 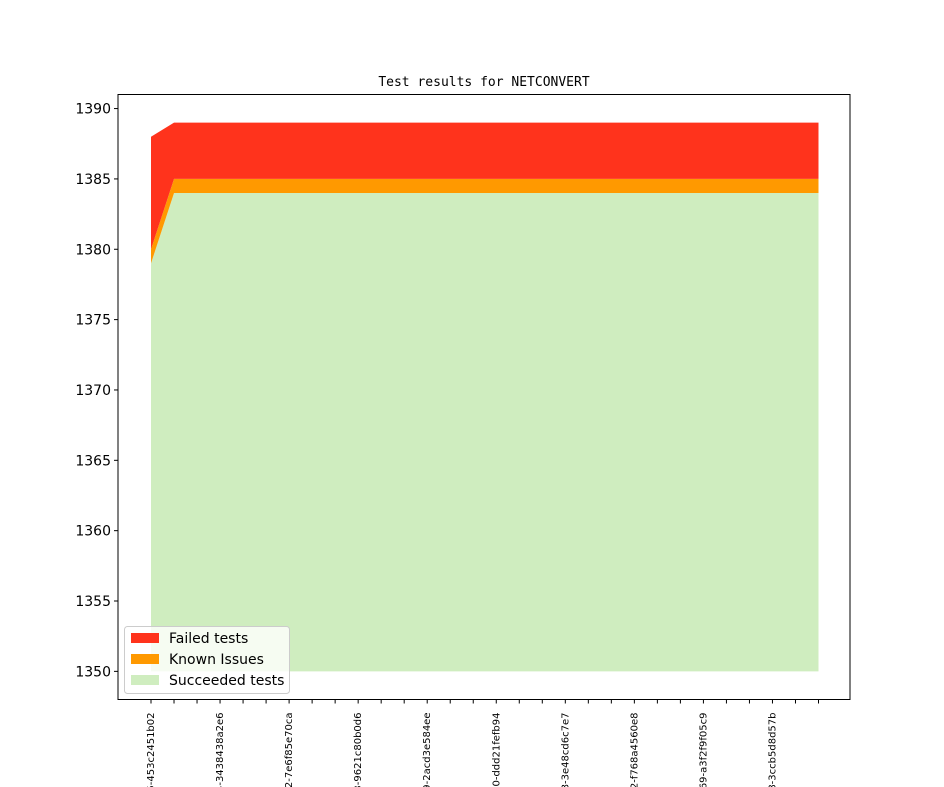 What do you see at coordinates (216, 660) in the screenshot?
I see `legend-label: Known Issues` at bounding box center [216, 660].